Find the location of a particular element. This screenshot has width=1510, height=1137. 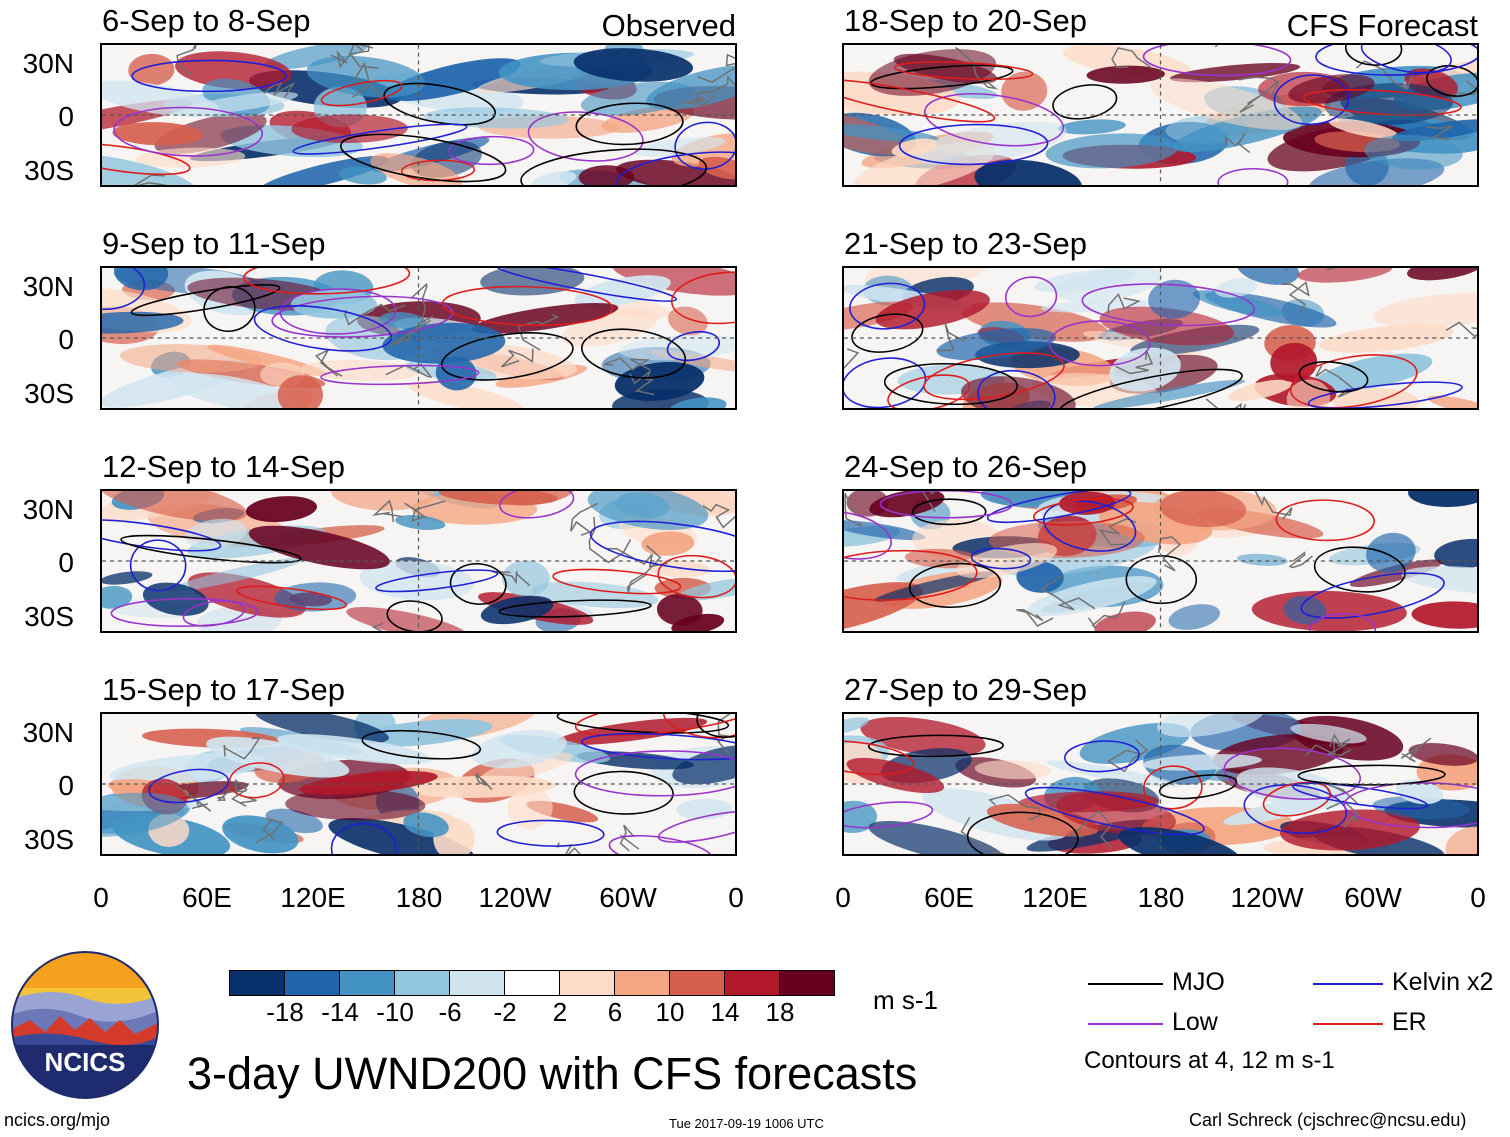

footer-author: Carl Schreck (cjschrec@ncsu.edu) is located at coordinates (1328, 1120).